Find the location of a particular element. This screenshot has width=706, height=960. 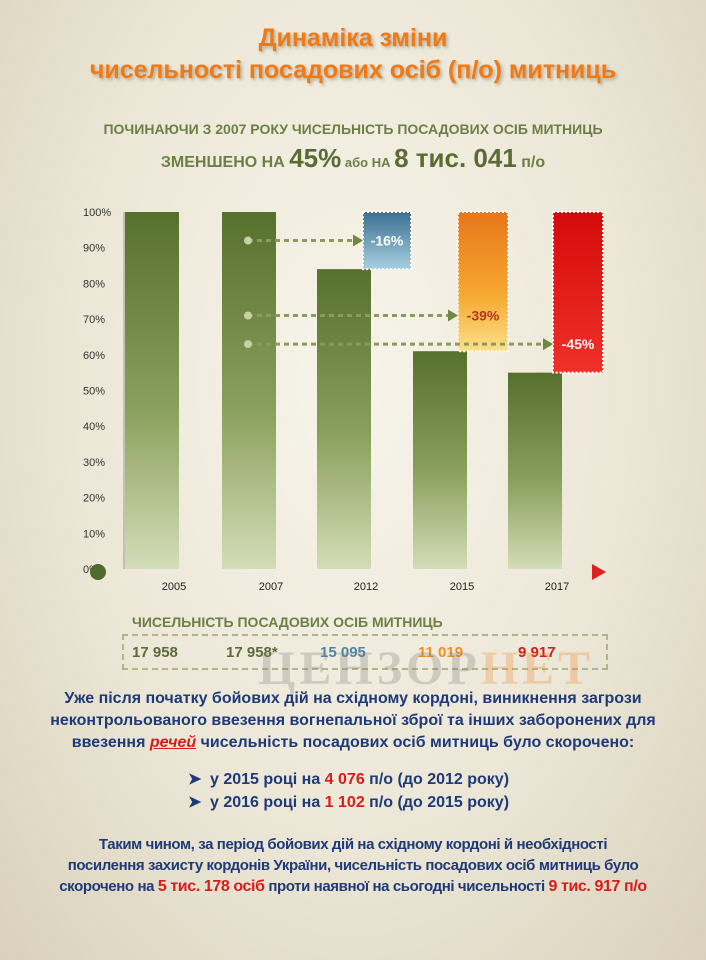

subtitle-part-a: ЗМЕНШЕНО НА is located at coordinates (225, 162).